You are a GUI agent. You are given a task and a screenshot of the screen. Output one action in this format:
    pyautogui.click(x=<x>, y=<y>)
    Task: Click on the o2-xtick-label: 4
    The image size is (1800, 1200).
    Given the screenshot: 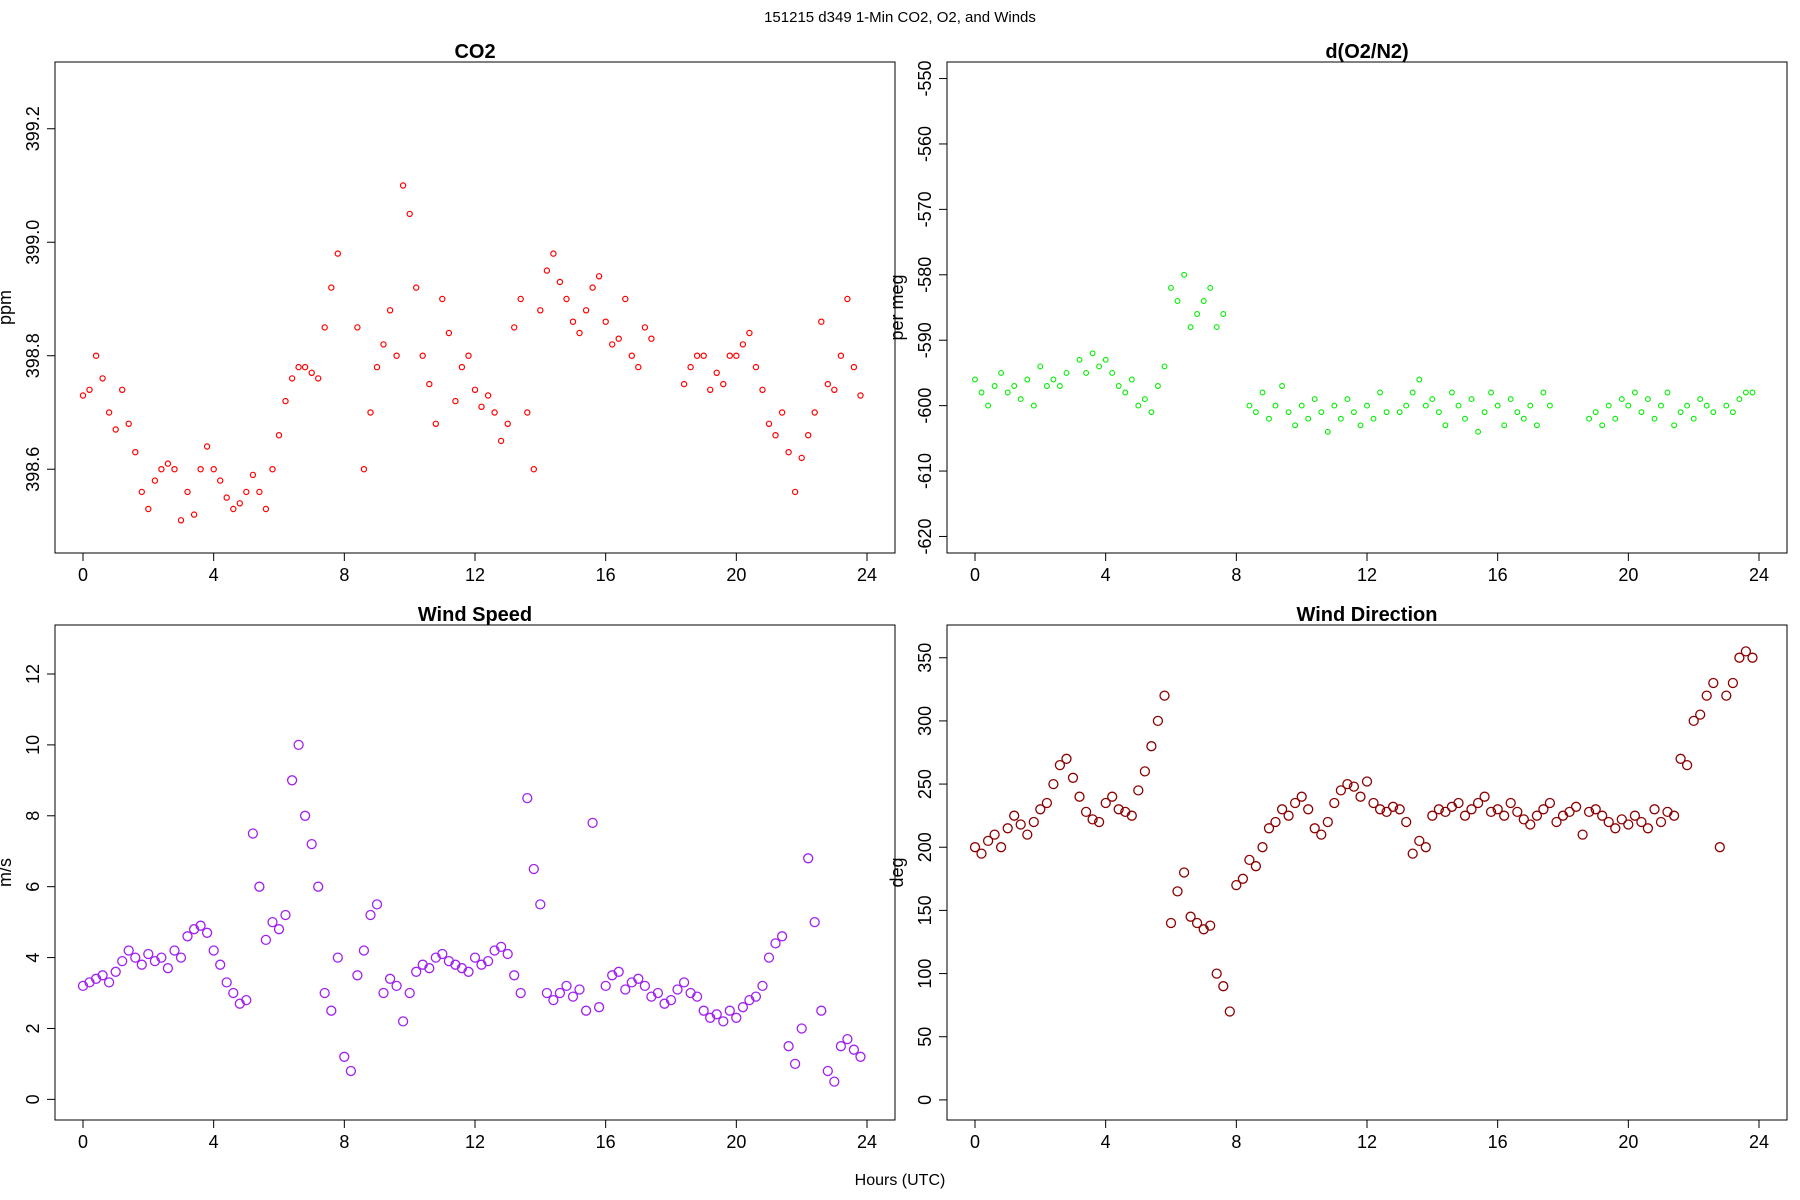 What is the action you would take?
    pyautogui.click(x=1106, y=575)
    